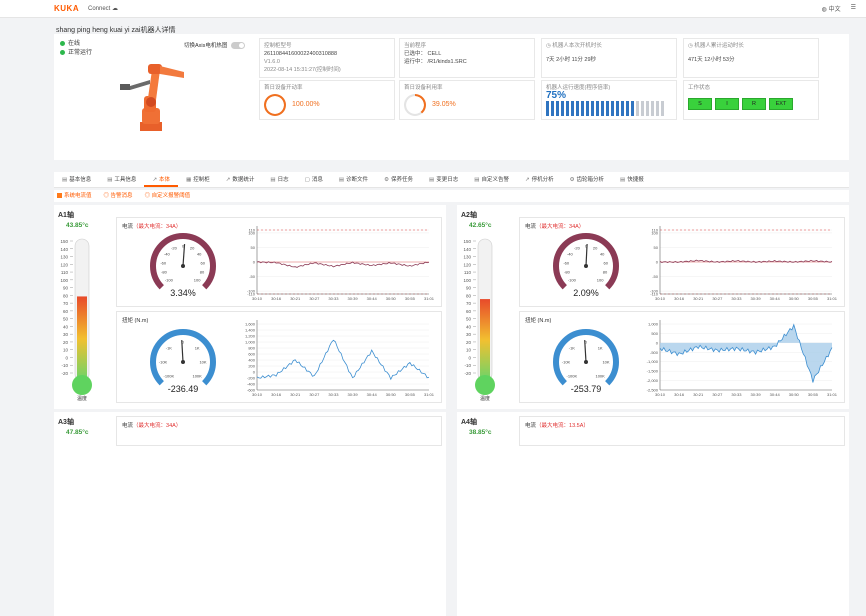 This screenshot has width=866, height=616. Describe the element at coordinates (202, 272) in the screenshot. I see `gauge-tick-label: 80` at that location.